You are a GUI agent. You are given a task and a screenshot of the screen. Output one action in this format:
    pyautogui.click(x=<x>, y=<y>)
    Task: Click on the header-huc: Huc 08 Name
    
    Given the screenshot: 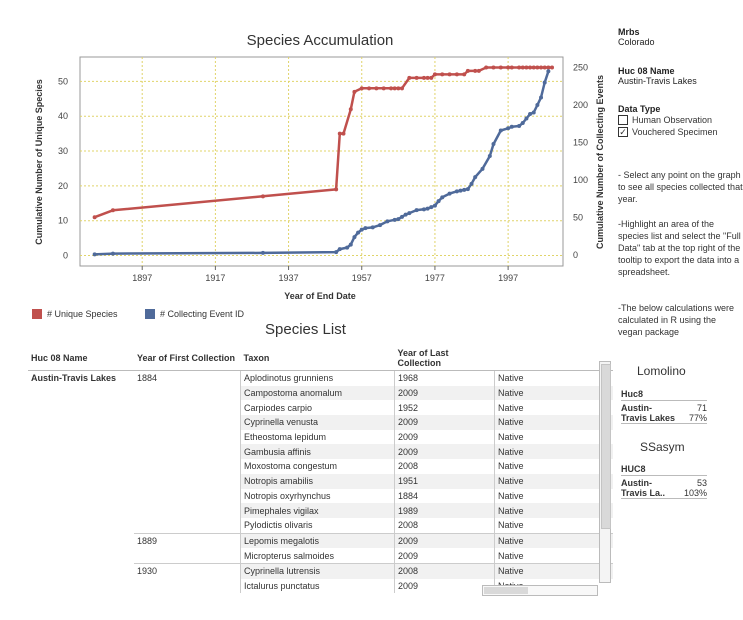 What is the action you would take?
    pyautogui.click(x=81, y=358)
    